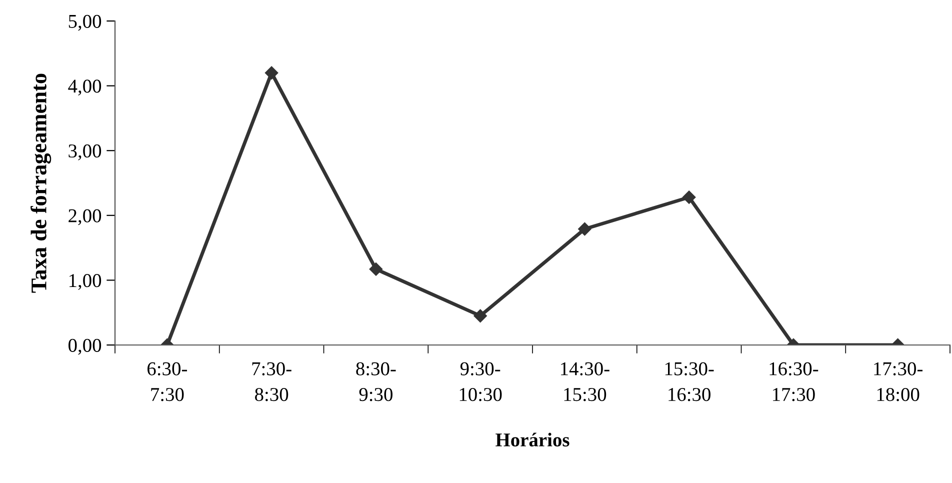 This screenshot has width=952, height=483. What do you see at coordinates (85, 88) in the screenshot?
I see `y-tick-label: 4,00` at bounding box center [85, 88].